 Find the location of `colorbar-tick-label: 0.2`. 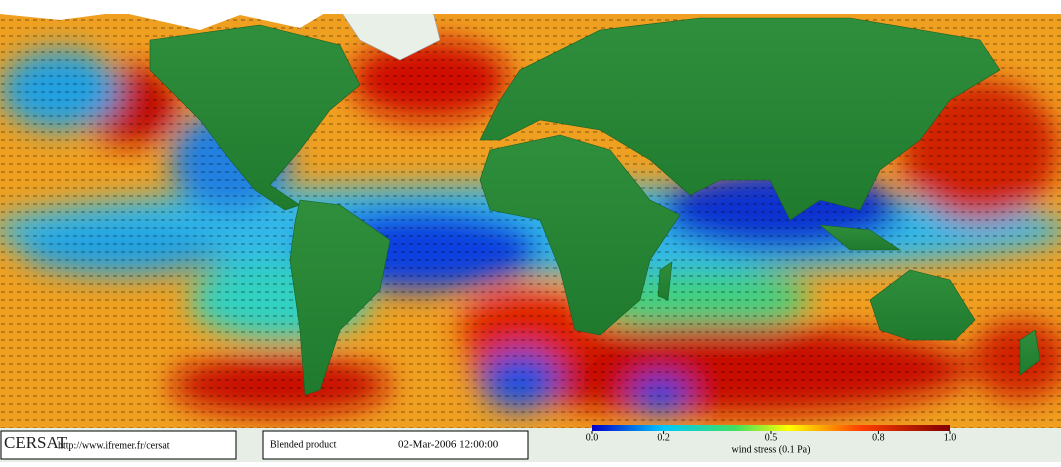

colorbar-tick-label: 0.2 is located at coordinates (663, 437).